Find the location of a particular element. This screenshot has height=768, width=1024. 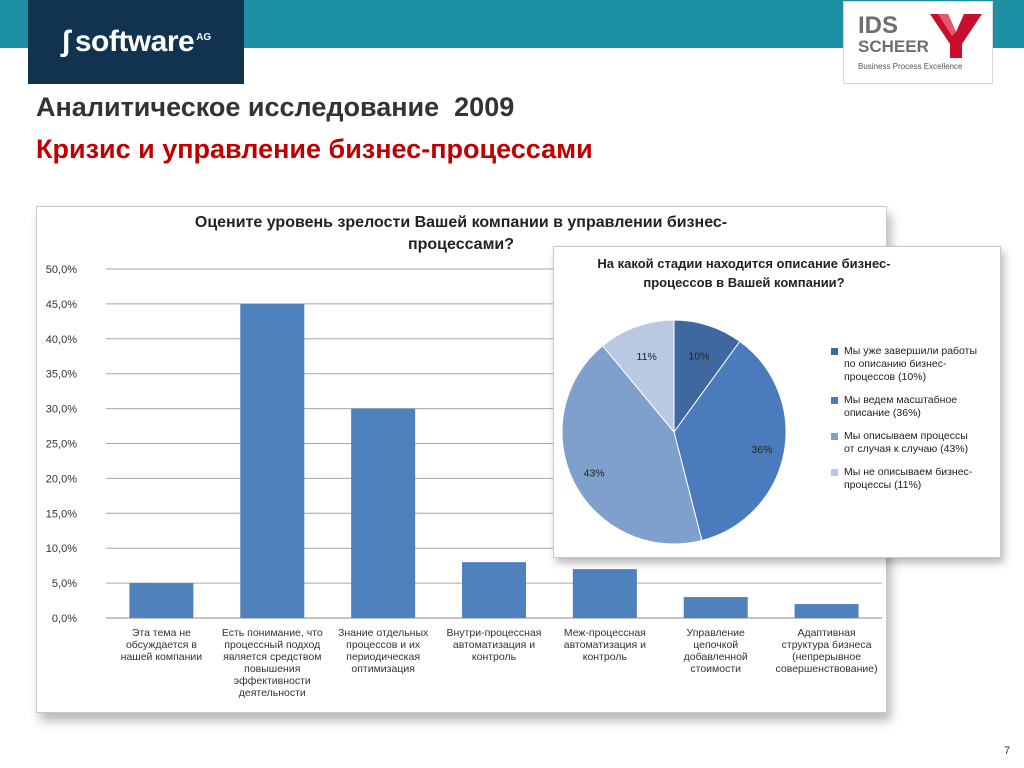

x-category-label: оптимизация is located at coordinates (383, 669).